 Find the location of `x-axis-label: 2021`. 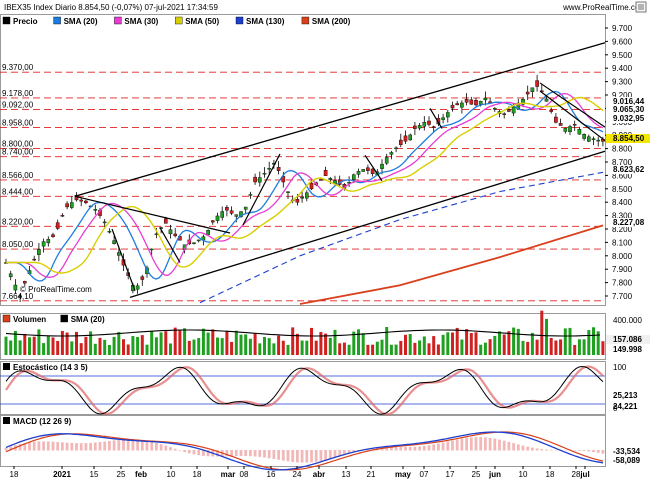

x-axis-label: 2021 is located at coordinates (62, 474).